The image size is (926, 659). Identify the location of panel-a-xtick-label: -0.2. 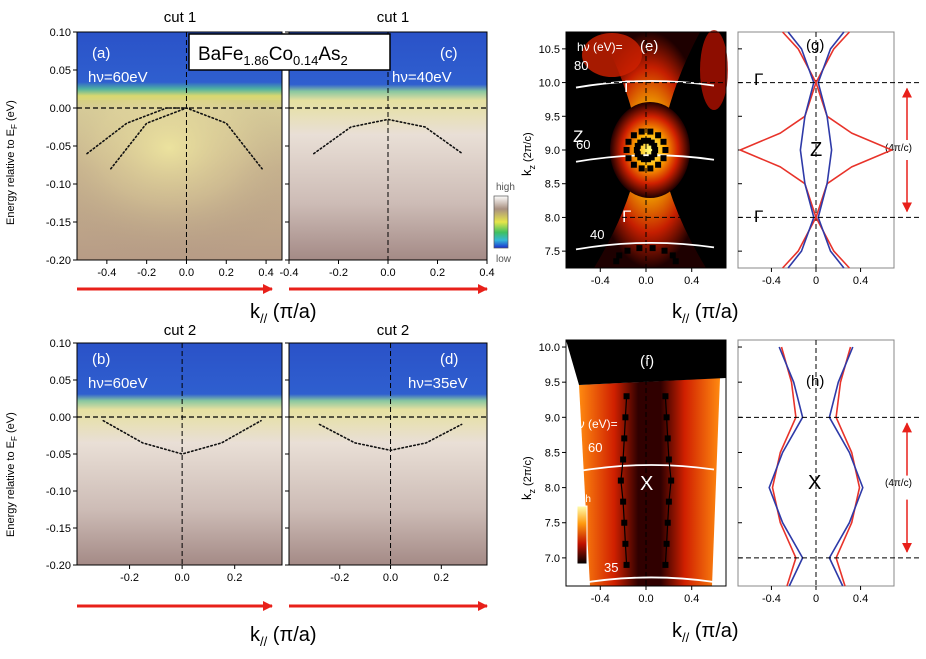
(146, 273).